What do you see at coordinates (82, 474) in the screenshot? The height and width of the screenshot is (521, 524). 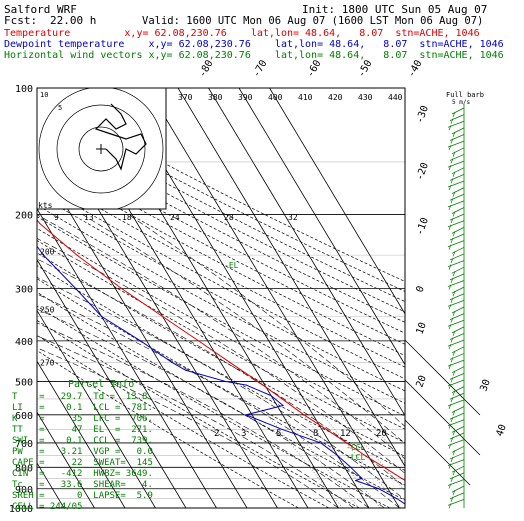 I see `parcel-info-row: CIN = -412 HWBZ= 3649.` at bounding box center [82, 474].